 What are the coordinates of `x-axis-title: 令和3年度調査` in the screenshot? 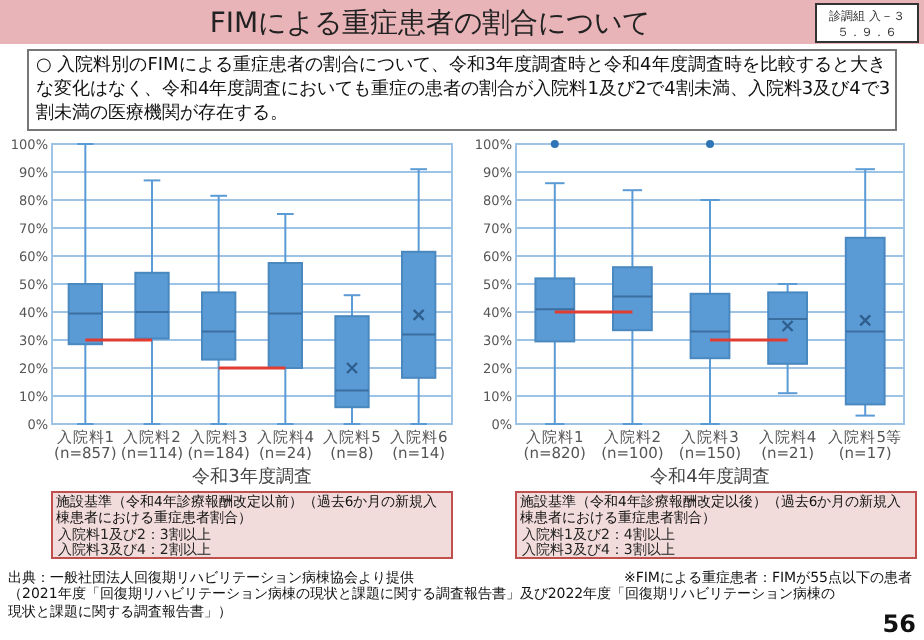 It's located at (252, 477).